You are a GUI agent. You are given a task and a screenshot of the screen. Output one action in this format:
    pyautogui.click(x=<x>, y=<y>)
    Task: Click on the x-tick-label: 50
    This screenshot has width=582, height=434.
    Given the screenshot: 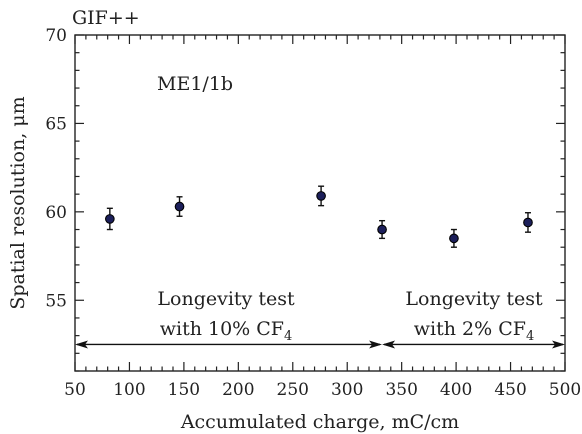 What is the action you would take?
    pyautogui.click(x=75, y=390)
    